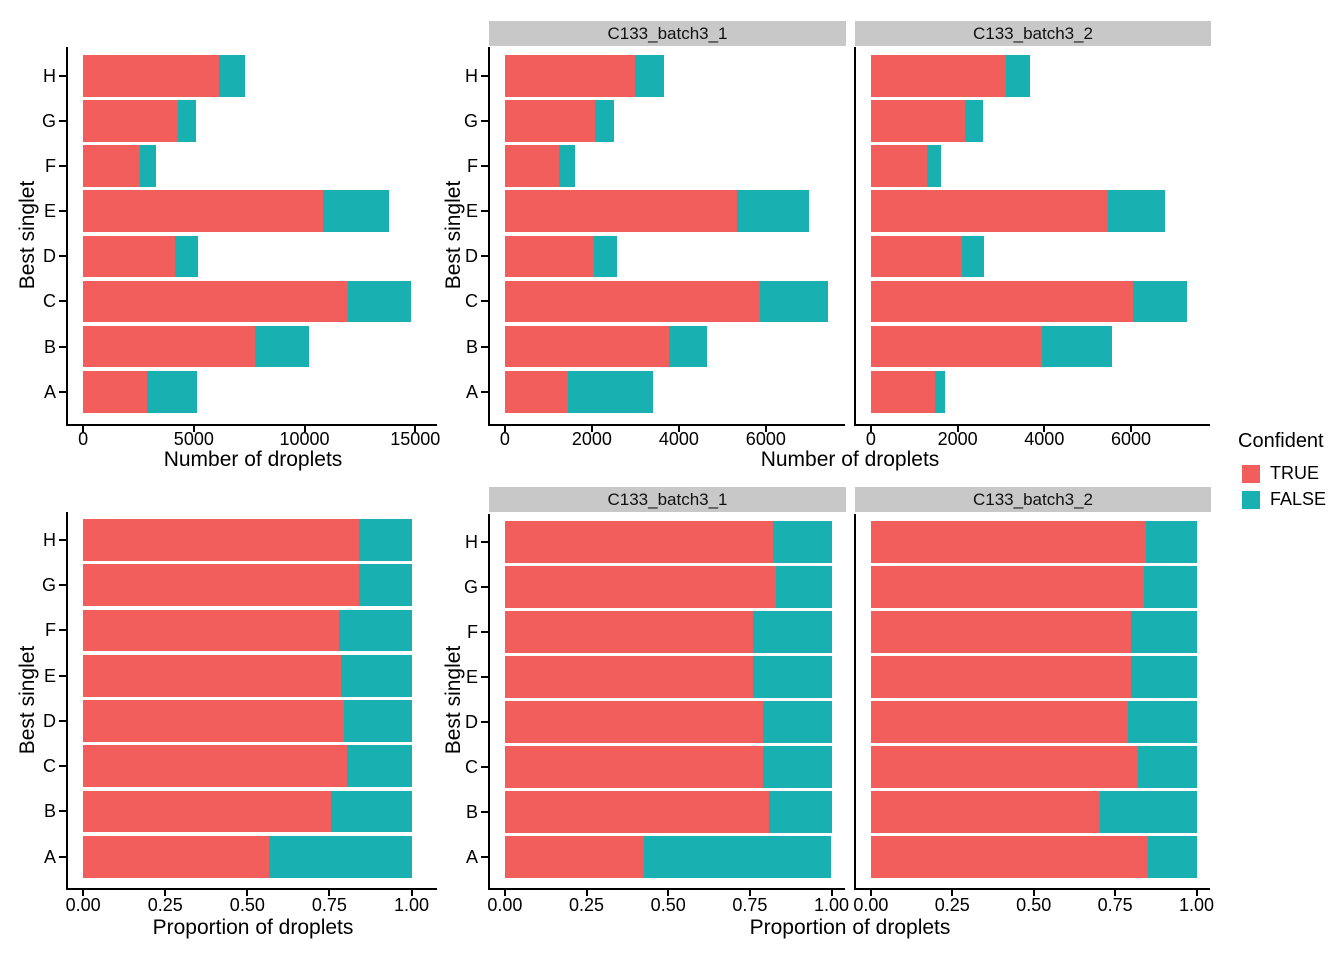 Image resolution: width=1344 pixels, height=960 pixels. I want to click on x-axis-line, so click(1032, 425).